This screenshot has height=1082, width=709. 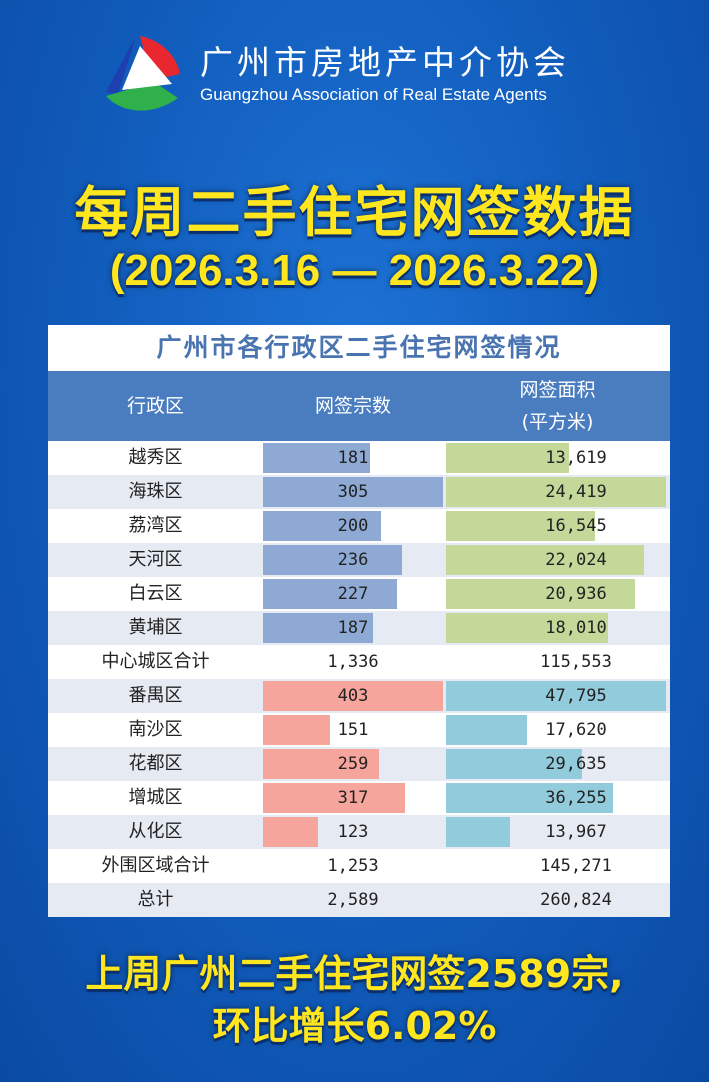 I want to click on table-row: 南沙区 151 17,620, so click(x=359, y=730).